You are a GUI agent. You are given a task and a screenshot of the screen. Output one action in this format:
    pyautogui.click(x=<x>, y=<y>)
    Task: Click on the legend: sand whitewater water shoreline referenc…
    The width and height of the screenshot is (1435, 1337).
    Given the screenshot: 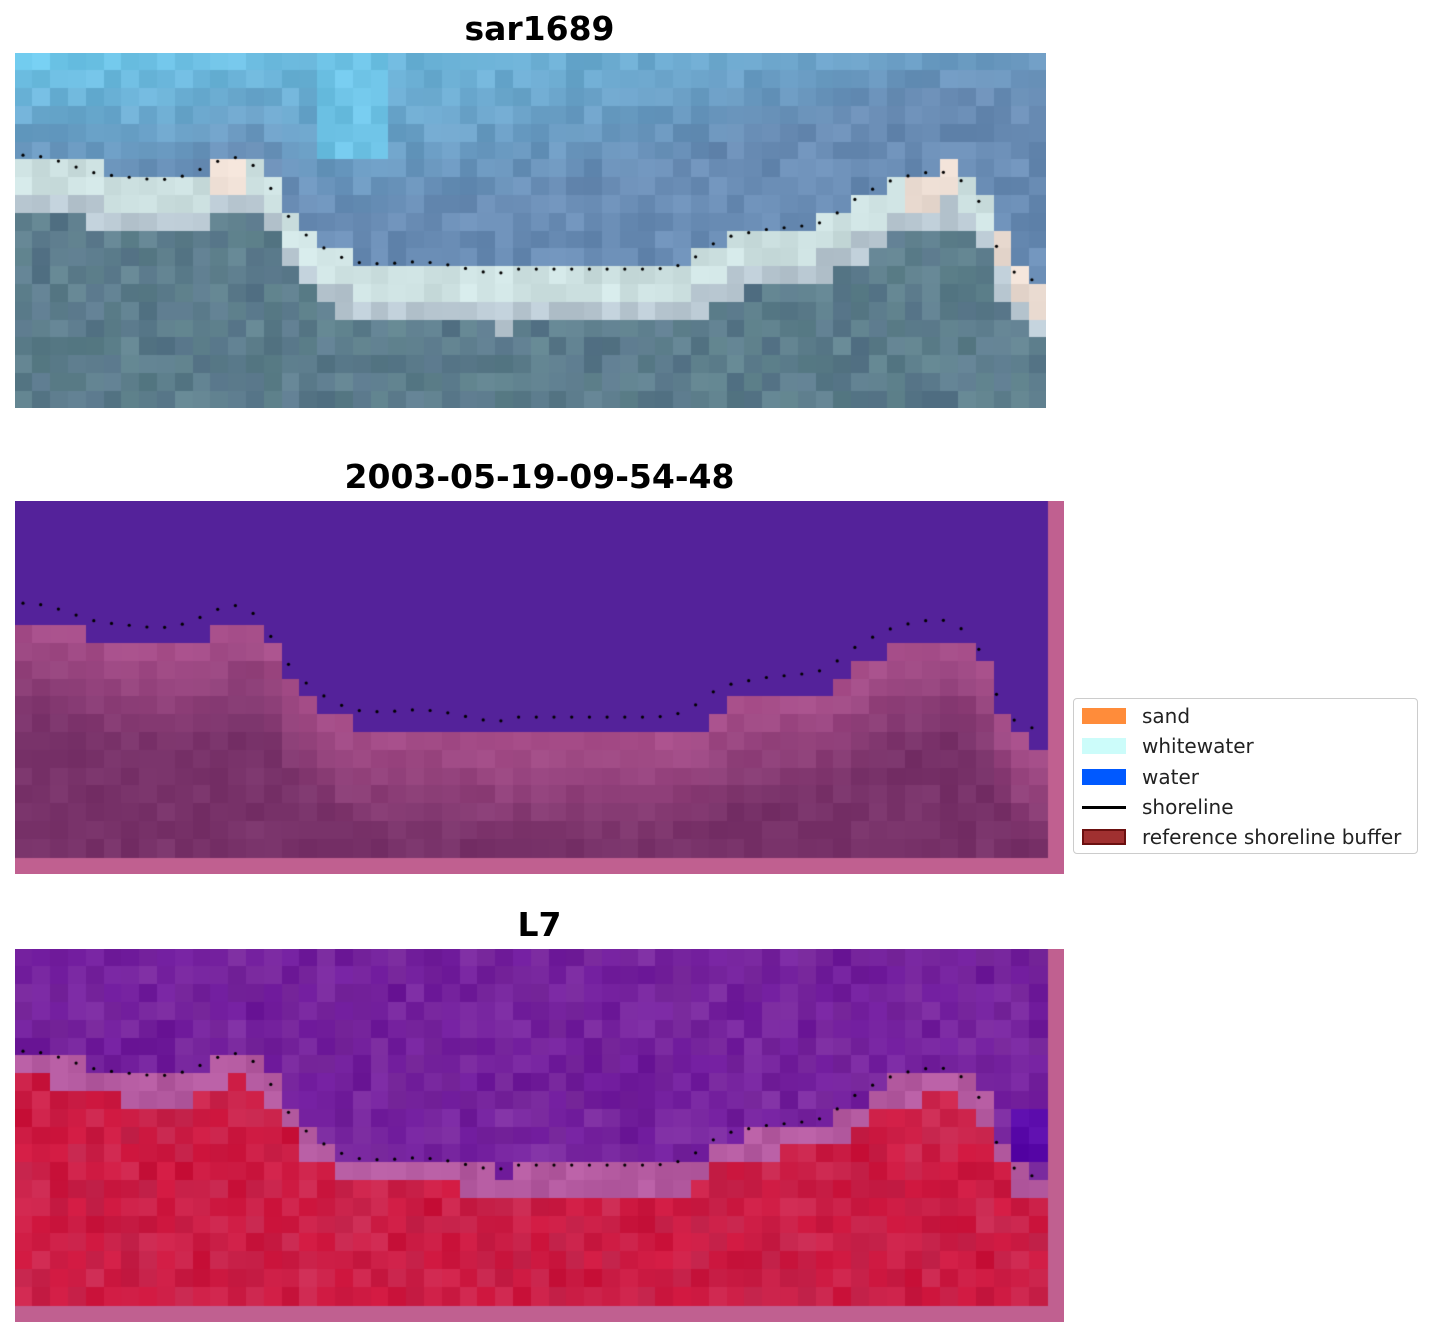 What is the action you would take?
    pyautogui.click(x=1245, y=776)
    